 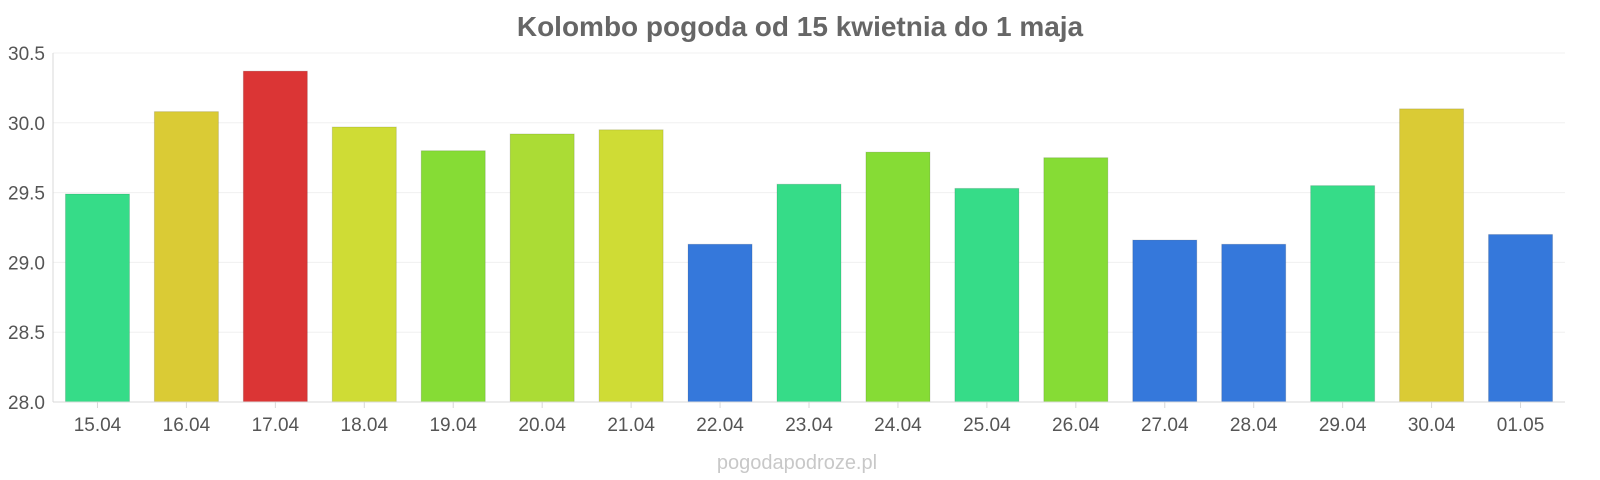 I want to click on bar-15.04, so click(x=97, y=298).